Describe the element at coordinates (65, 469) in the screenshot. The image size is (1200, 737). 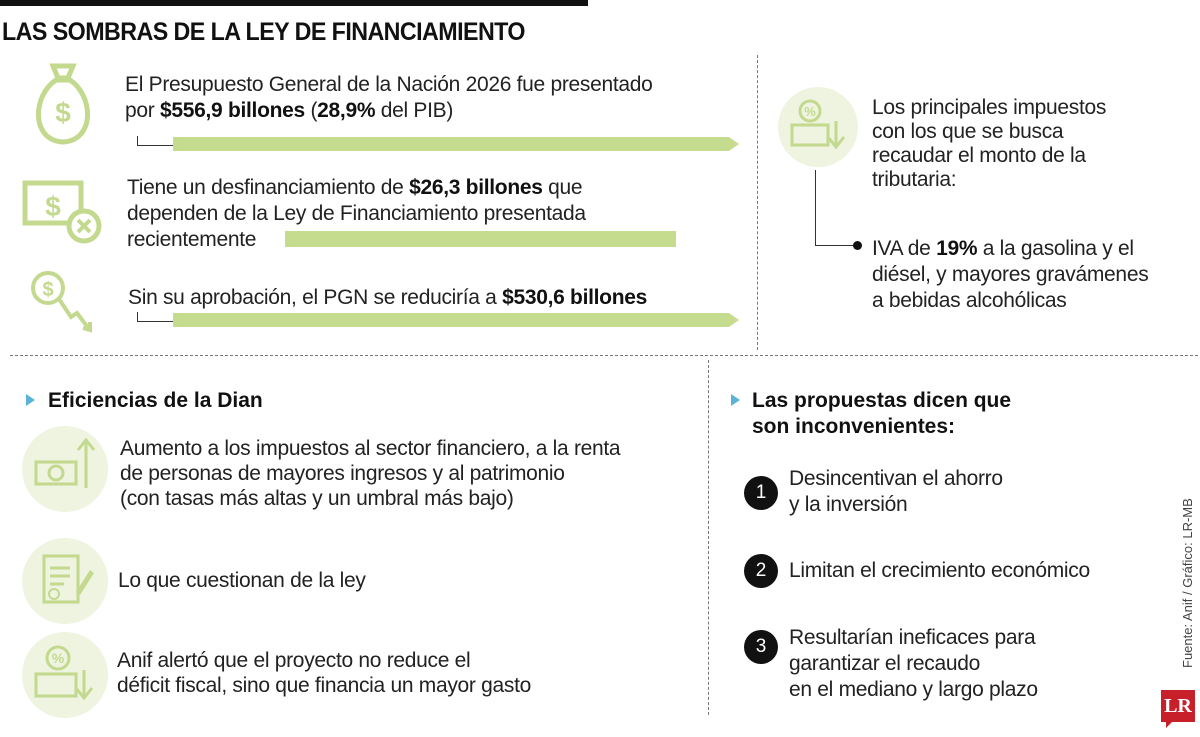
I see `money-up-icon` at that location.